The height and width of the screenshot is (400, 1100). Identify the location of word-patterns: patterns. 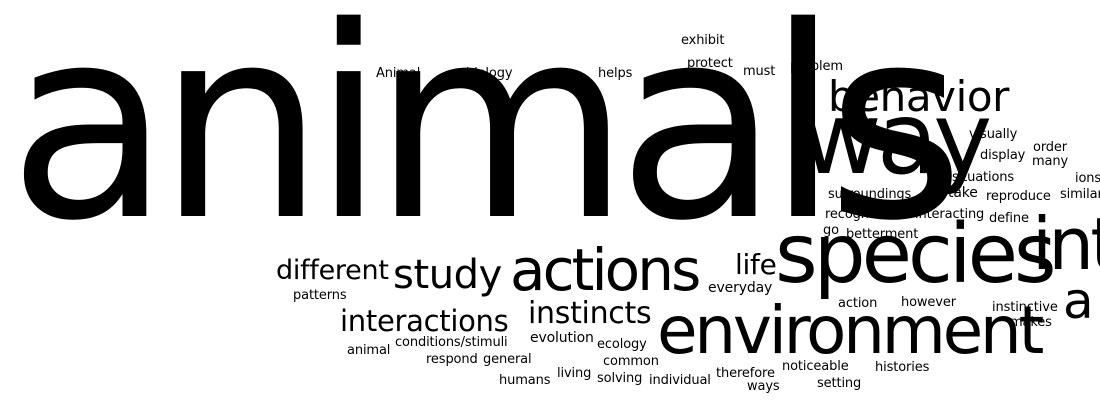
(320, 295).